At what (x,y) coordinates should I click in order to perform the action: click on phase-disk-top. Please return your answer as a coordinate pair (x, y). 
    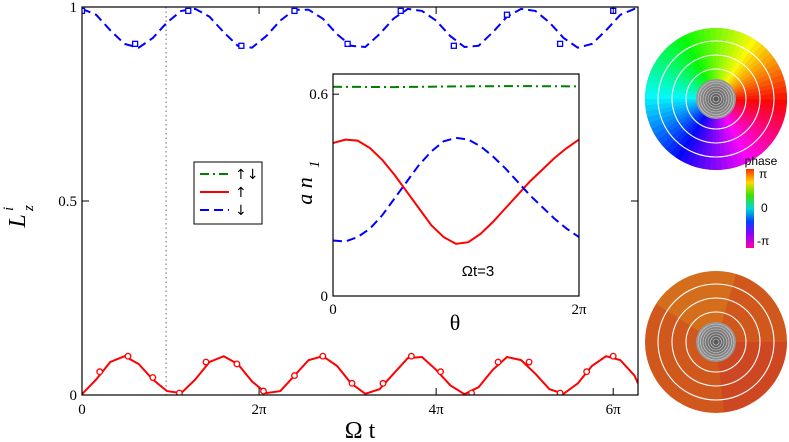
    Looking at the image, I should click on (716, 99).